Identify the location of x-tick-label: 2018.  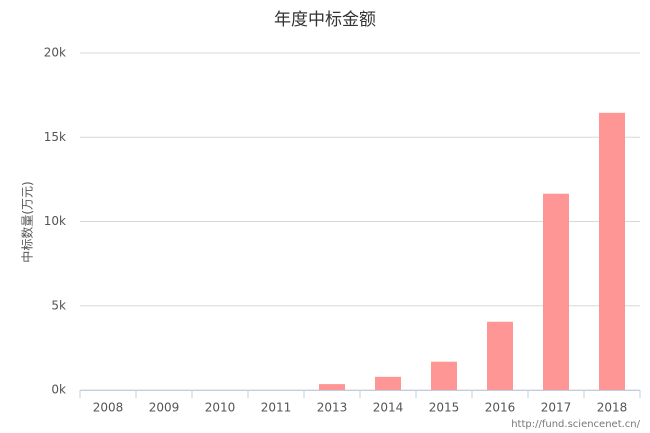
(612, 408).